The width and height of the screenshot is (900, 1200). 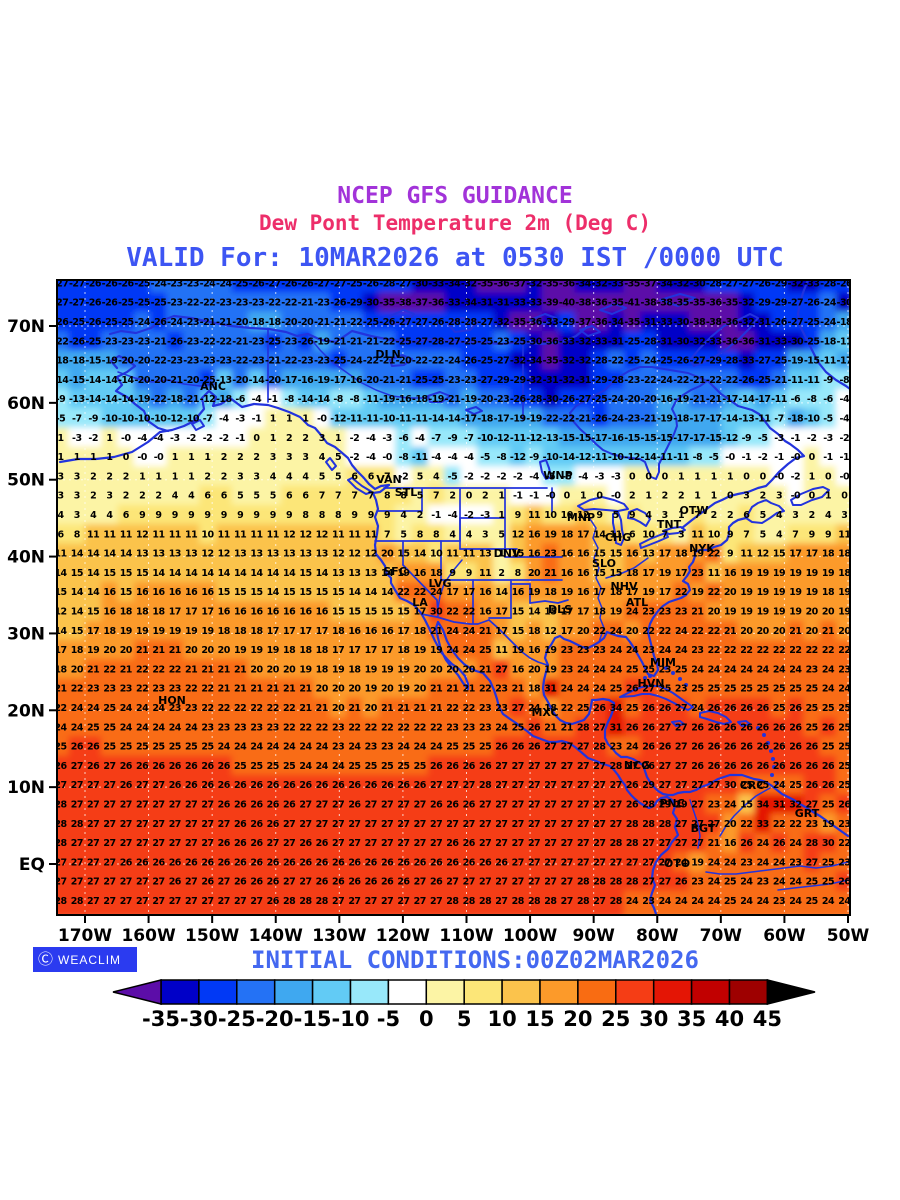 What do you see at coordinates (714, 612) in the screenshot?
I see `svg-text: 20` at bounding box center [714, 612].